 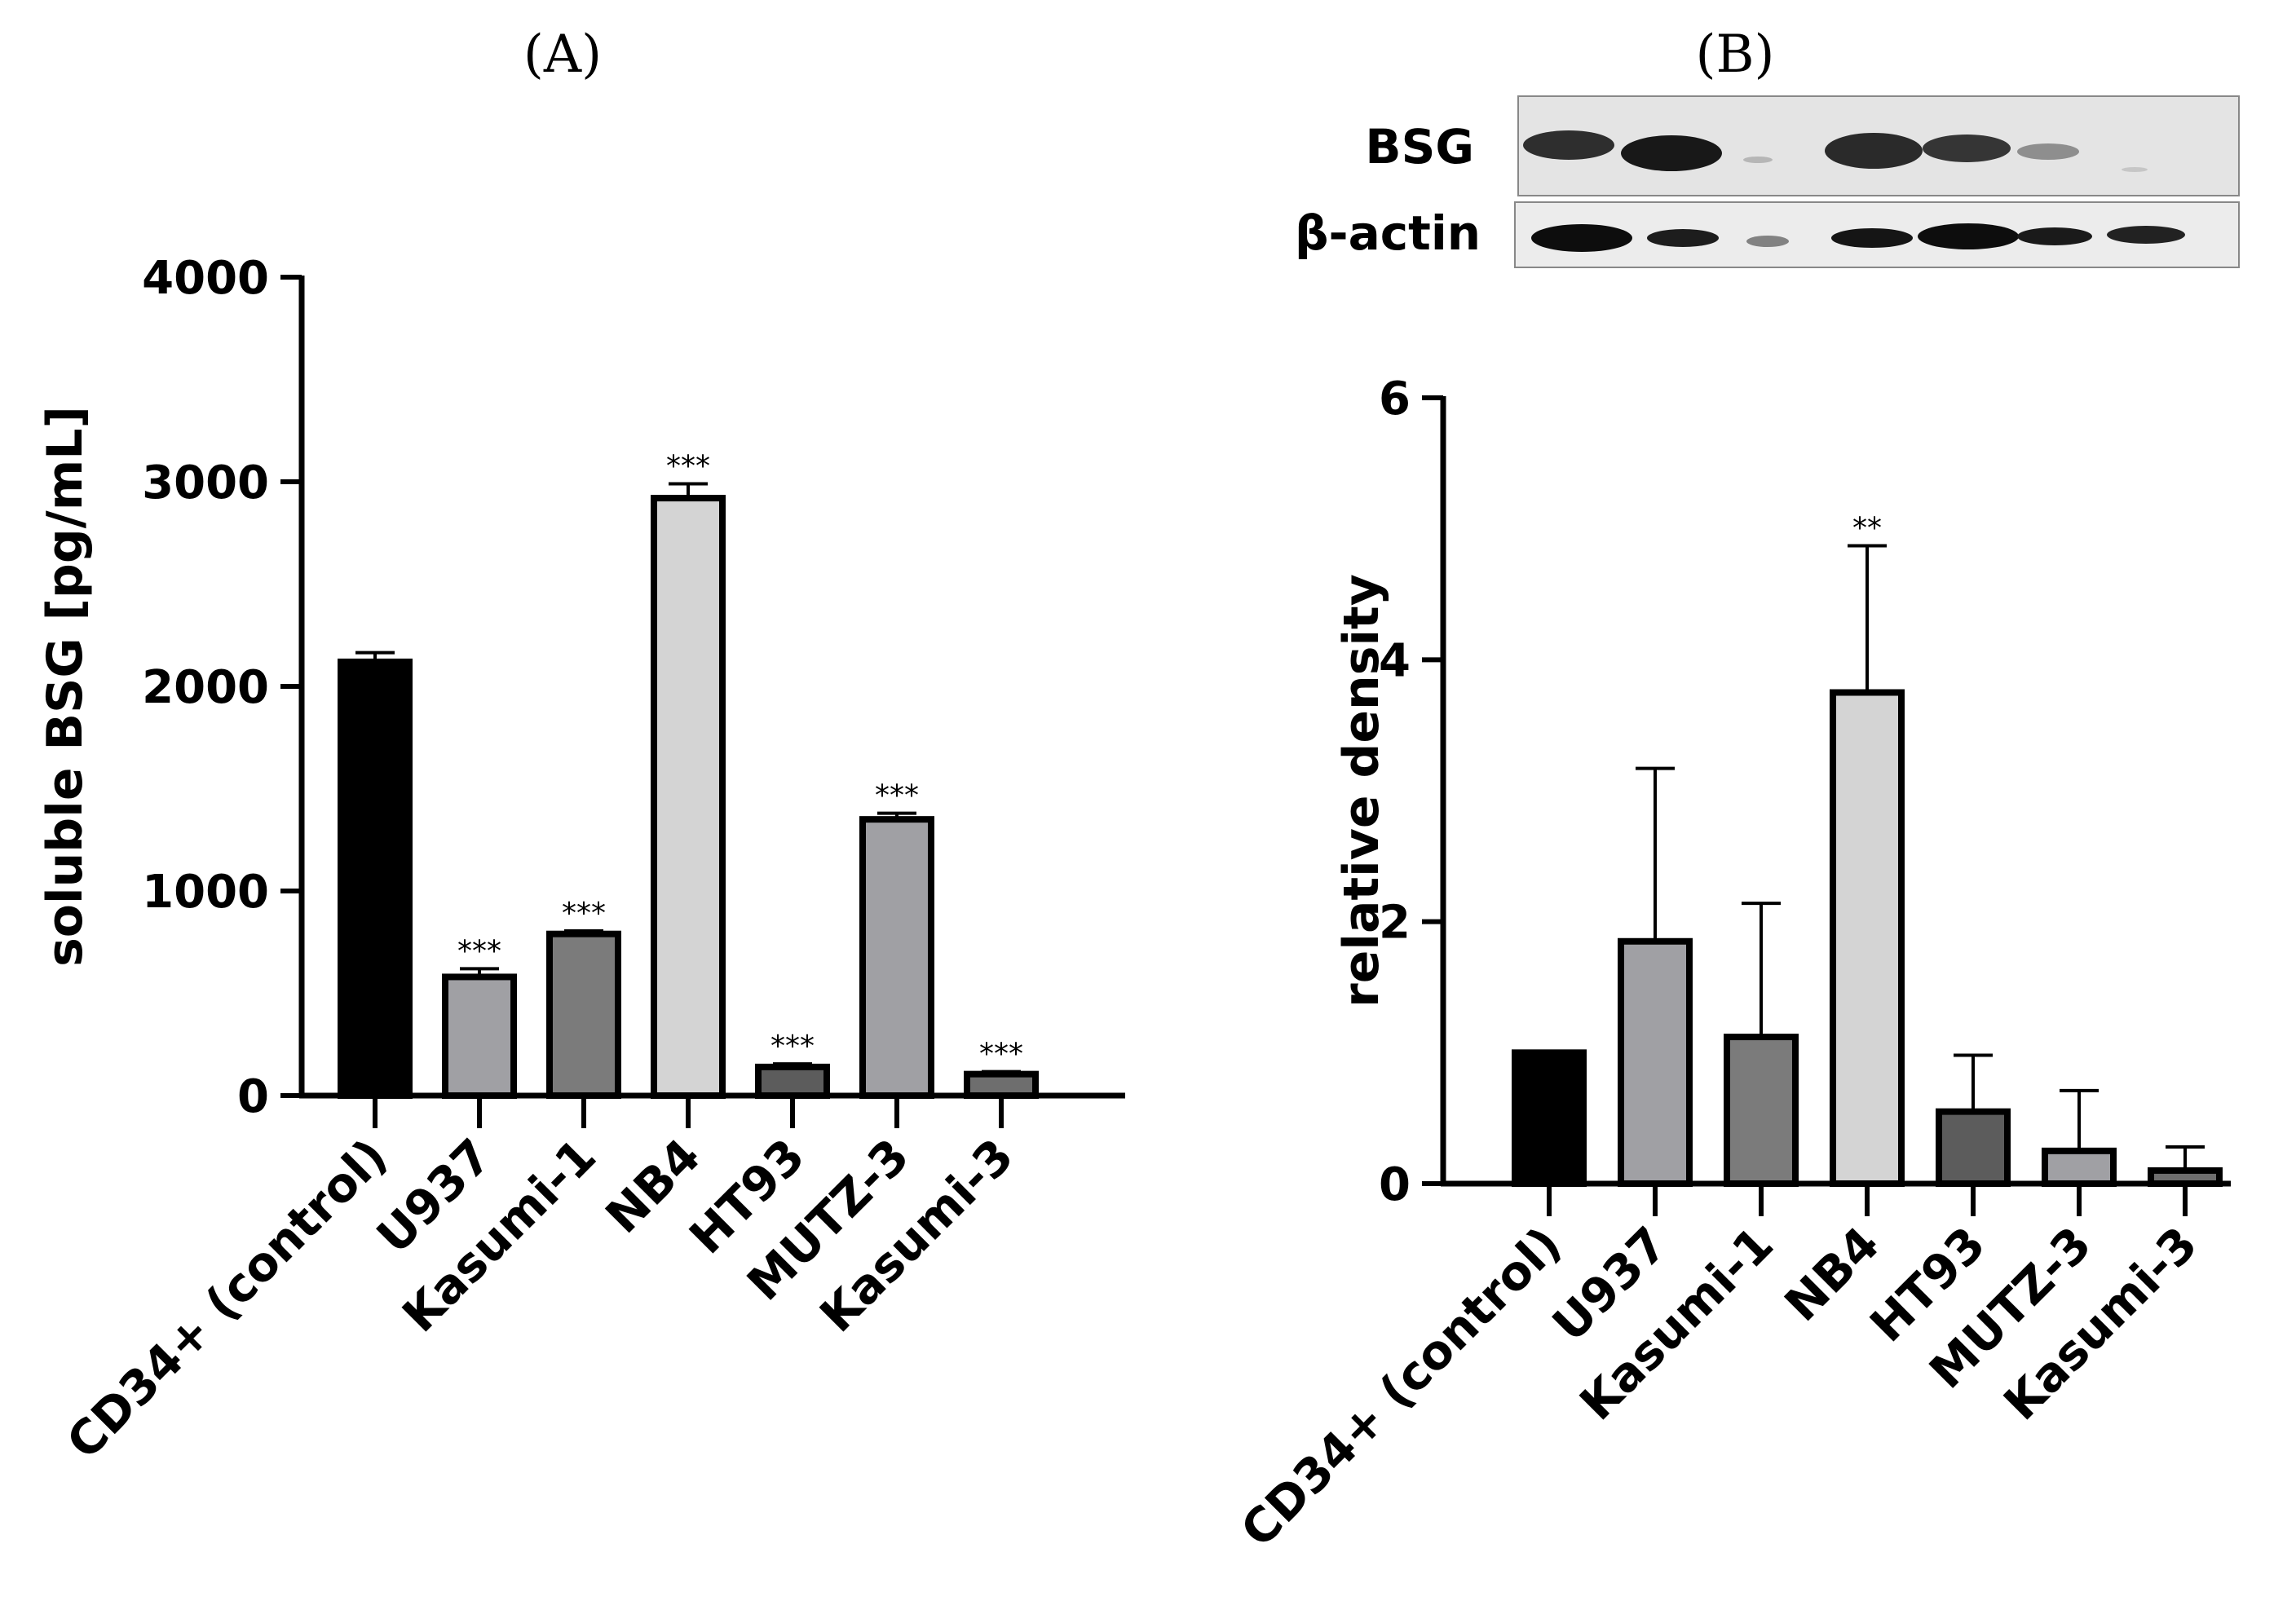 I want to click on chart-b-y-tick-label: 2, so click(x=1395, y=924).